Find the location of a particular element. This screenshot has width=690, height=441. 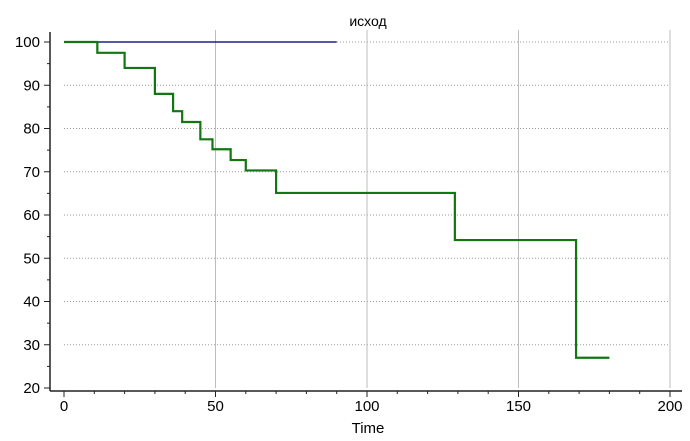

x-tick-label: 0 is located at coordinates (64, 406).